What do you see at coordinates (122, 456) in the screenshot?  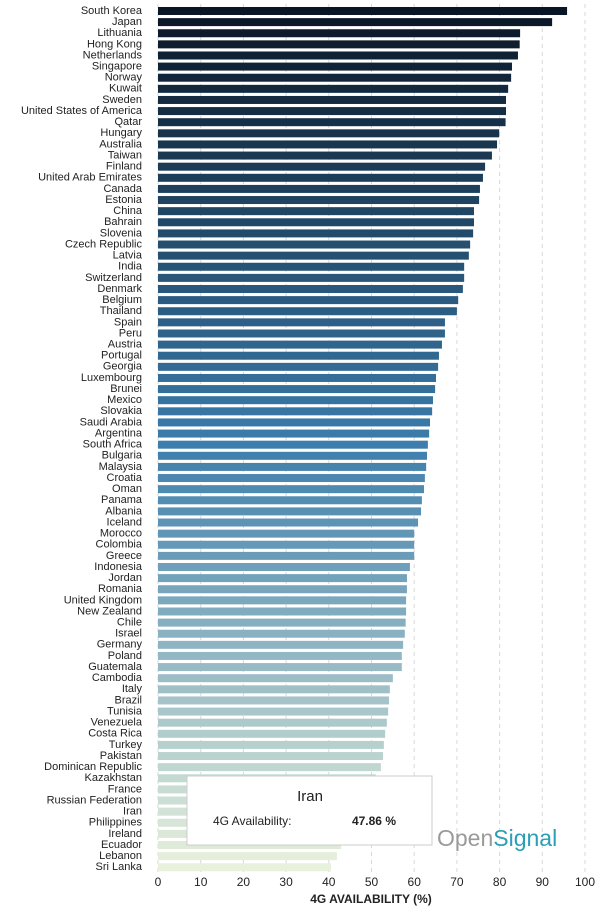 I see `y-tick-label: Bulgaria` at bounding box center [122, 456].